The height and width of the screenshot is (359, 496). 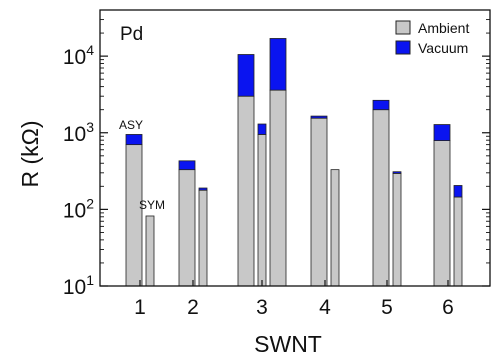 I want to click on x-tick-label-4: 4, so click(x=325, y=307).